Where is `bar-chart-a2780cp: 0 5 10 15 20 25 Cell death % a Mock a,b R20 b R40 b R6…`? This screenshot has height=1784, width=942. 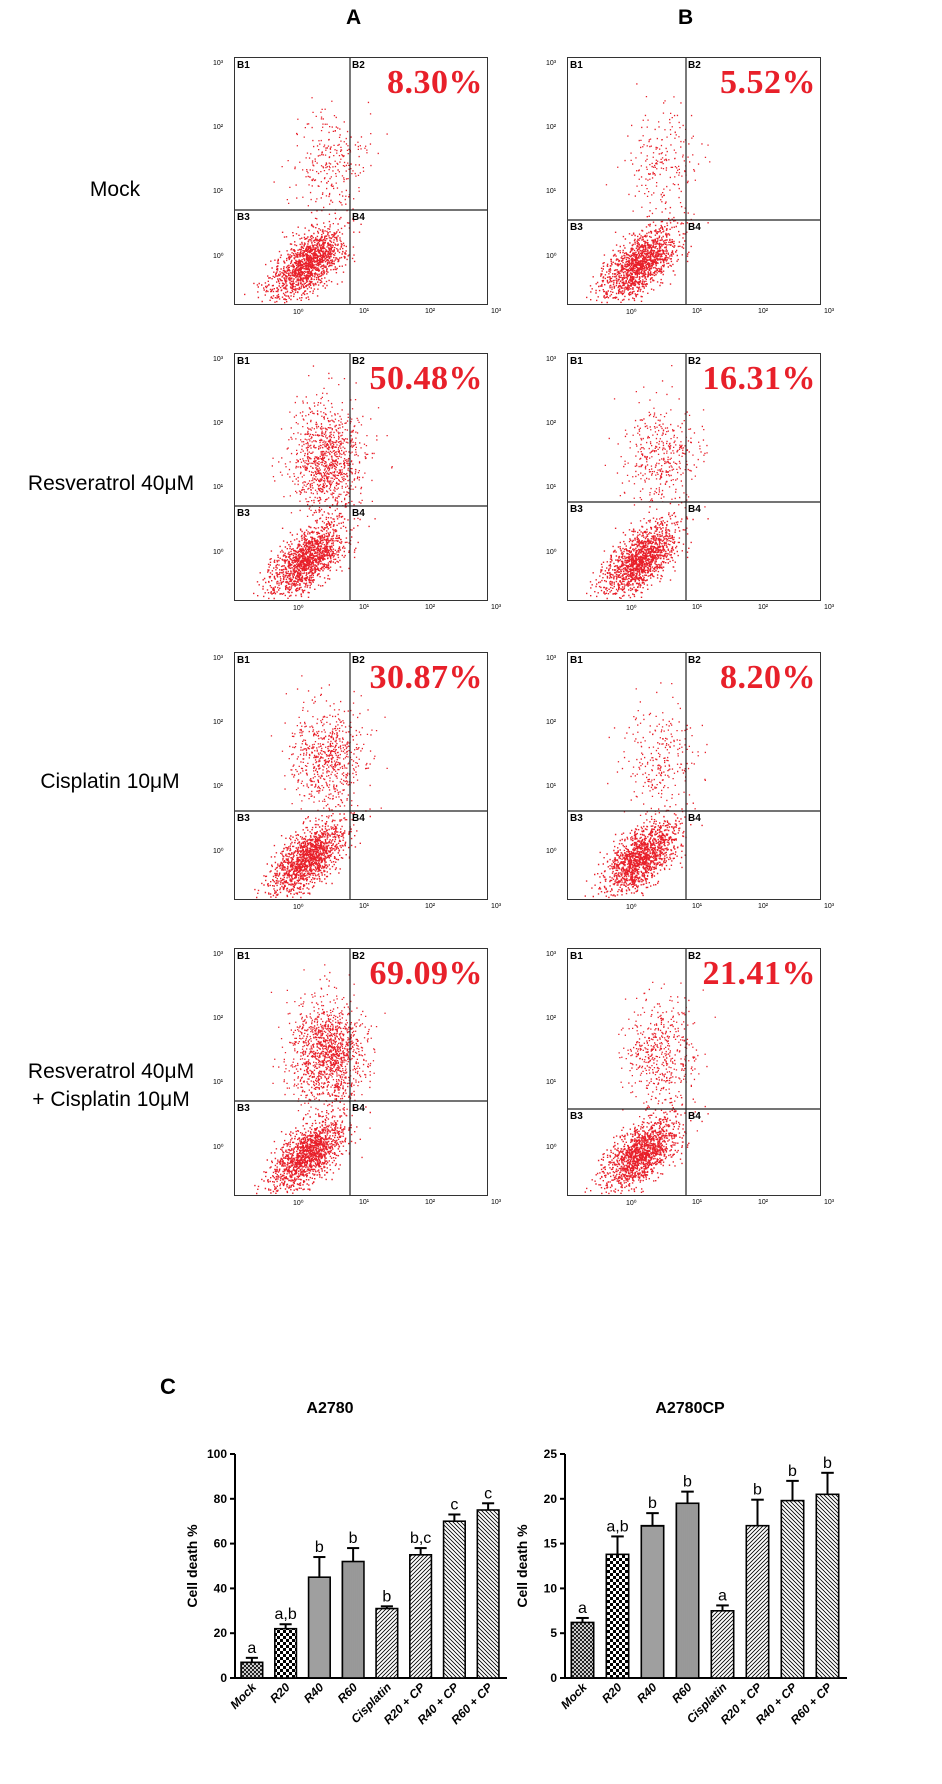
bar-chart-a2780cp: 0 5 10 15 20 25 Cell death % a Mock a,b R20 b R40 b R6… is located at coordinates (680, 1587).